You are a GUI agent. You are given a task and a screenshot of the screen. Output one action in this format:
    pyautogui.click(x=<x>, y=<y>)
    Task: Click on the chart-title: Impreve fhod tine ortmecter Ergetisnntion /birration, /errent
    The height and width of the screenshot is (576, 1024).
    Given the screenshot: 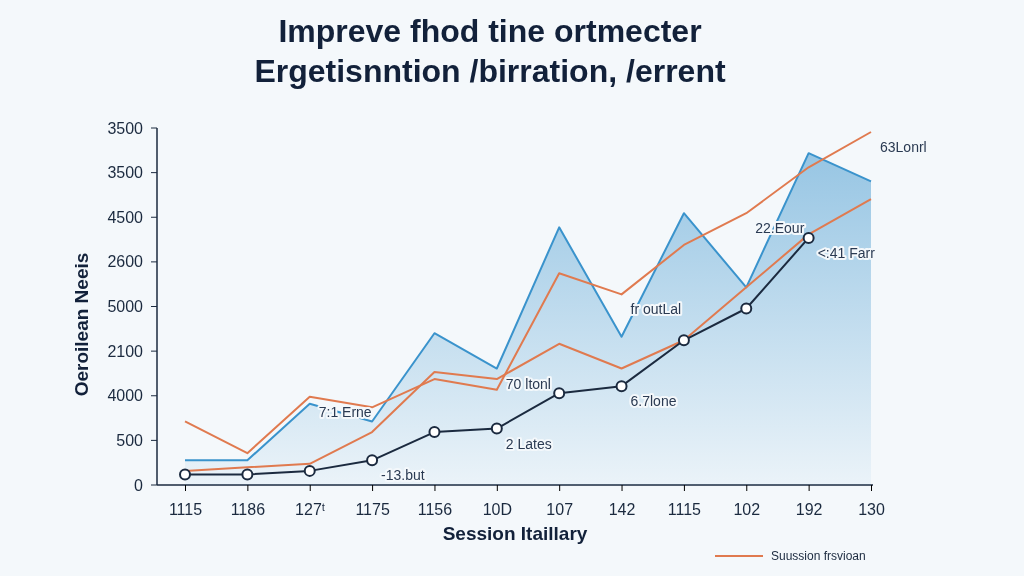 What is the action you would take?
    pyautogui.click(x=490, y=51)
    